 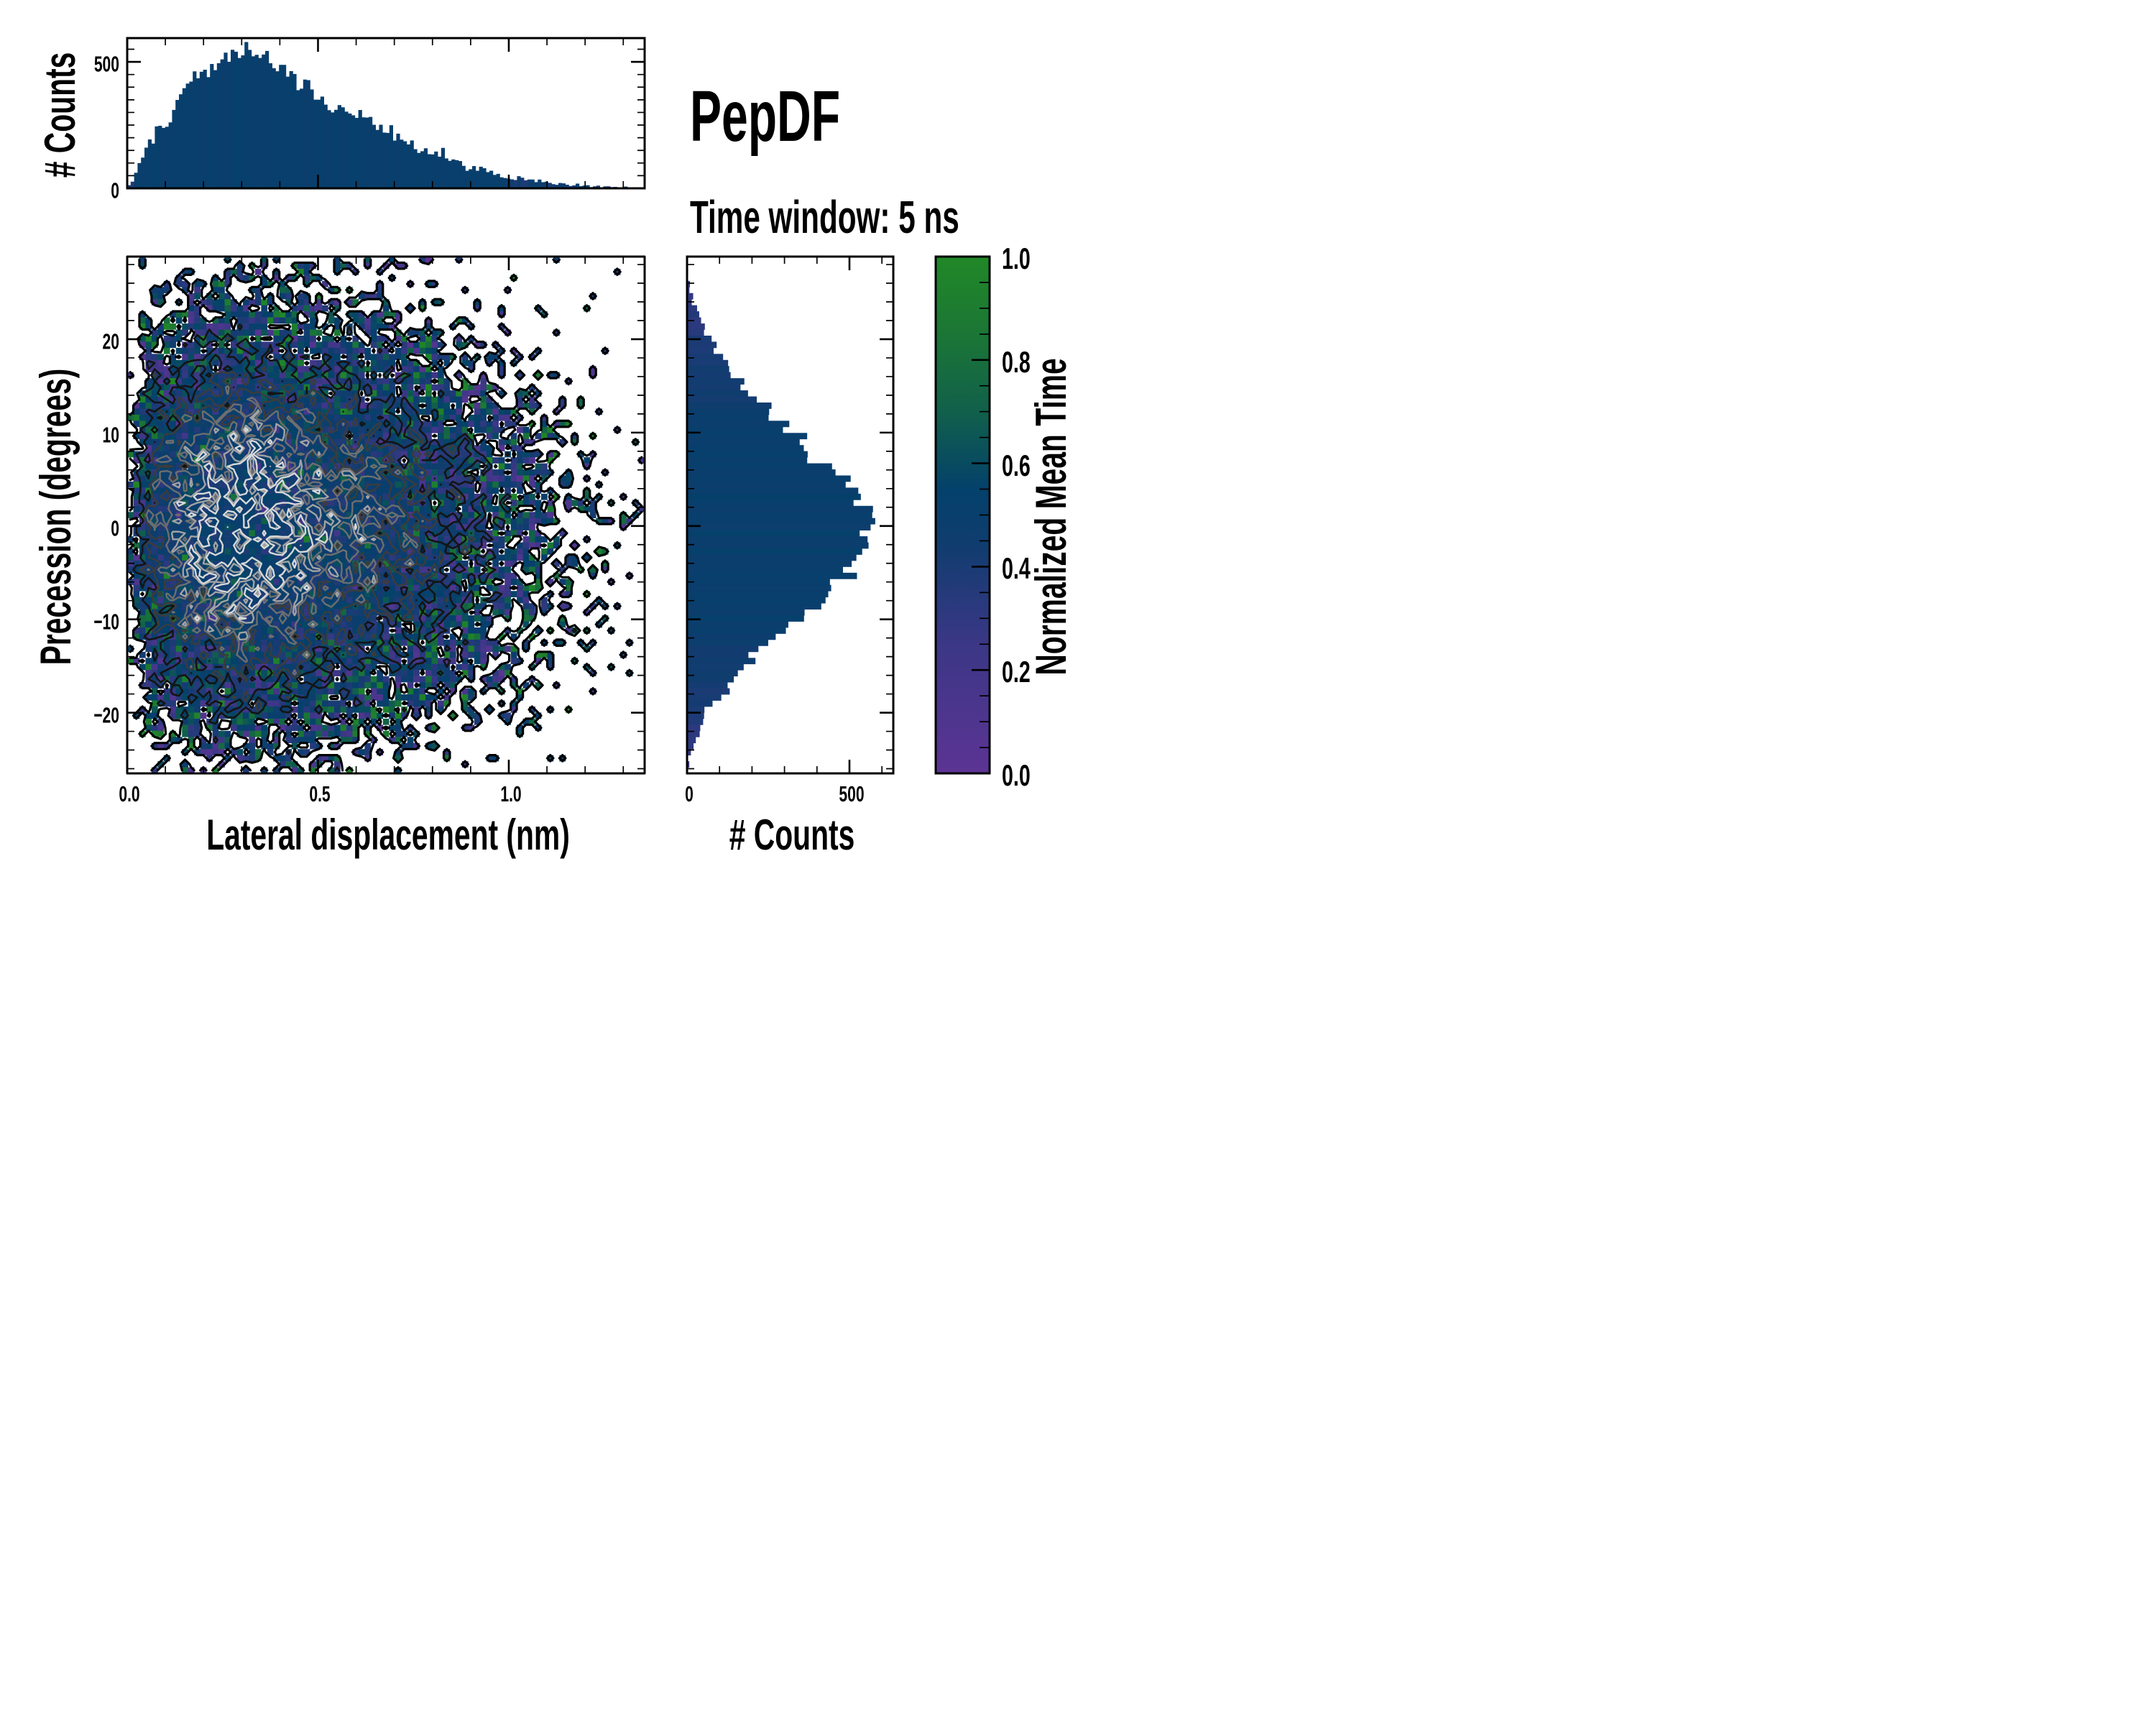 What do you see at coordinates (792, 517) in the screenshot?
I see `right-histogram-canvas` at bounding box center [792, 517].